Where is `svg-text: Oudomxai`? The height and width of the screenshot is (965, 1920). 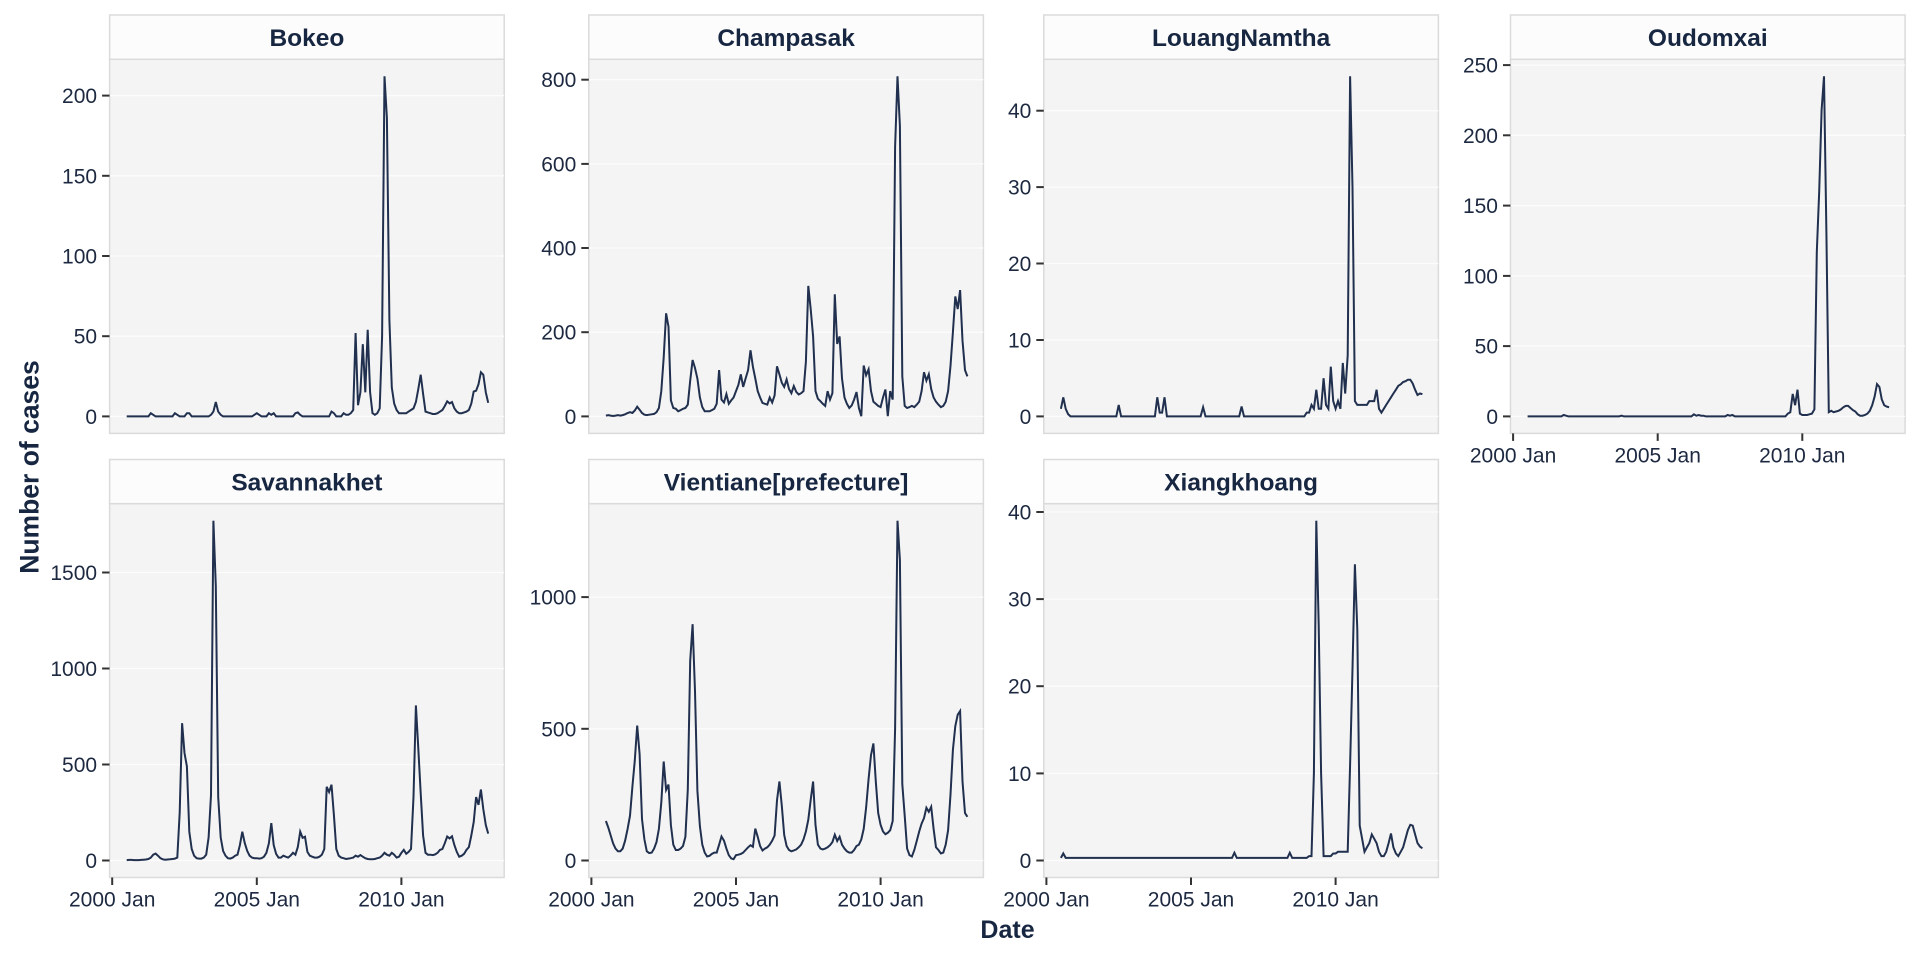
svg-text: Oudomxai is located at coordinates (1708, 38).